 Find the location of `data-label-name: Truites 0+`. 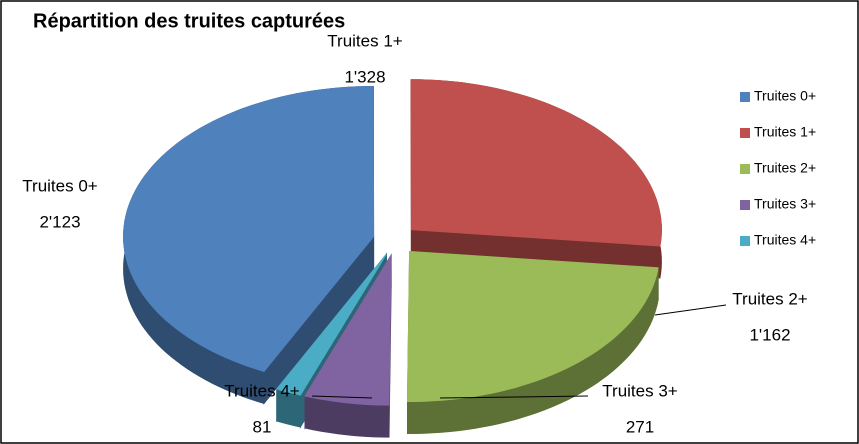

data-label-name: Truites 0+ is located at coordinates (60, 185).